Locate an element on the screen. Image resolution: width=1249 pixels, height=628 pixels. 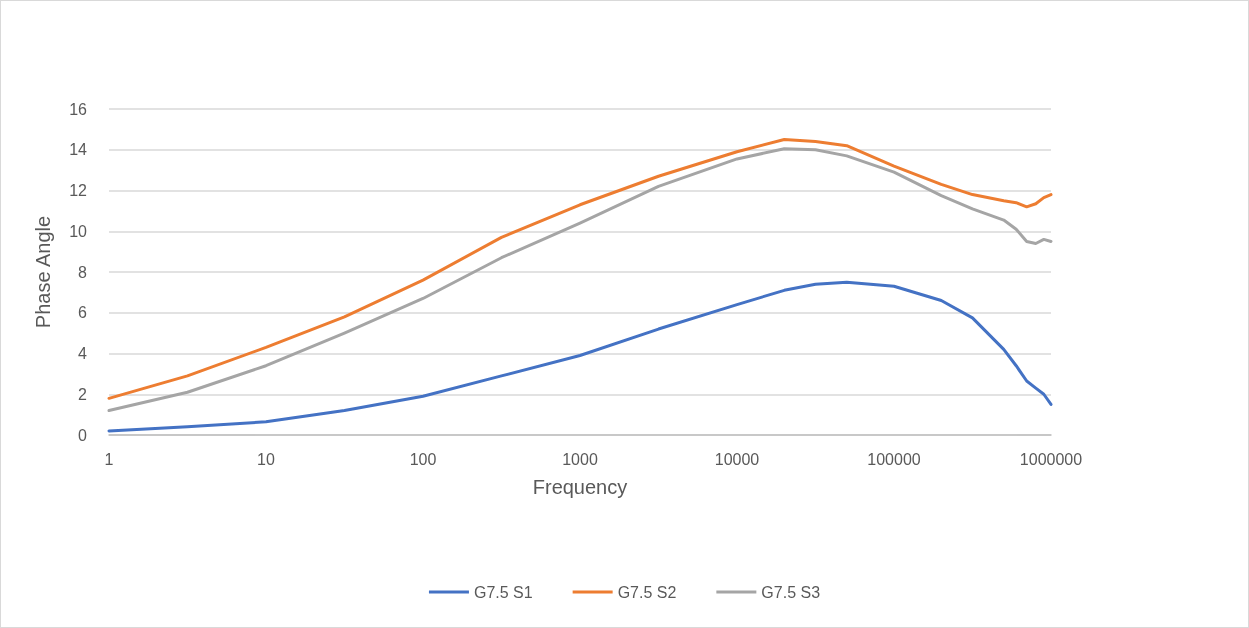
x-tick-label: 1000 is located at coordinates (580, 459).